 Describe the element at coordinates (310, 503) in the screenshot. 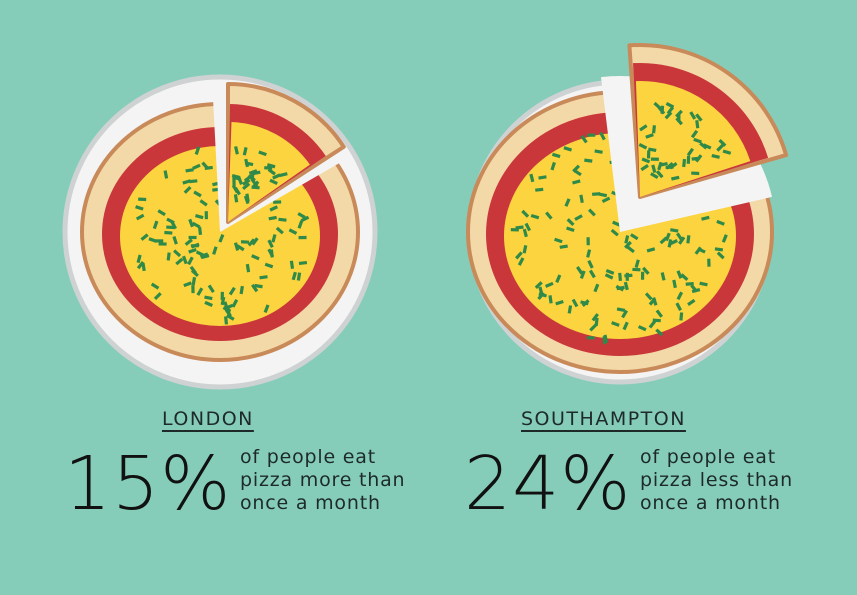

I see `london-description-line-3: once a month` at that location.